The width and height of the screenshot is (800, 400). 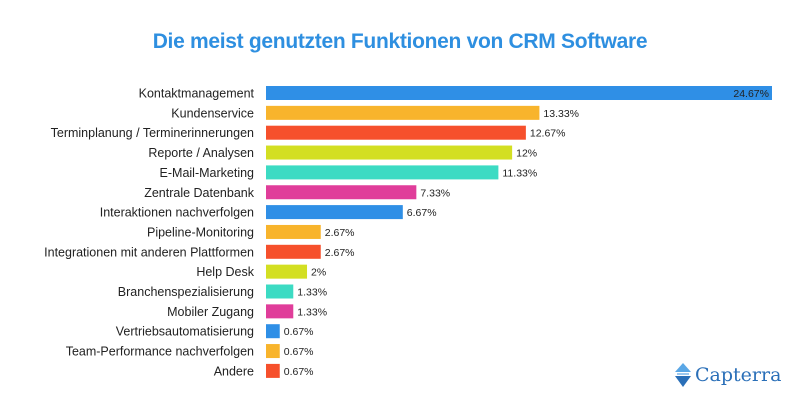 What do you see at coordinates (160, 352) in the screenshot?
I see `category-label: Team-Performance nachverfolgen` at bounding box center [160, 352].